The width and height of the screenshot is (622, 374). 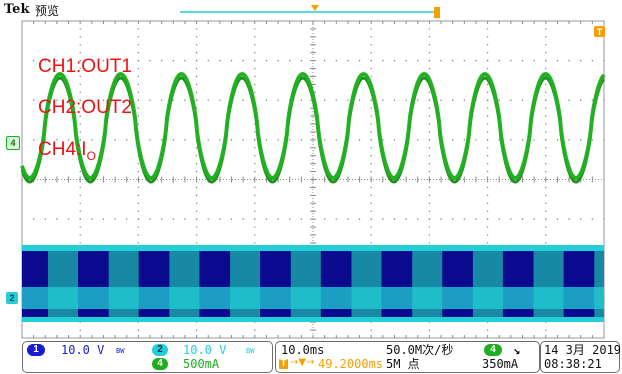 I want to click on ch4-scale: 500mA, so click(x=201, y=364).